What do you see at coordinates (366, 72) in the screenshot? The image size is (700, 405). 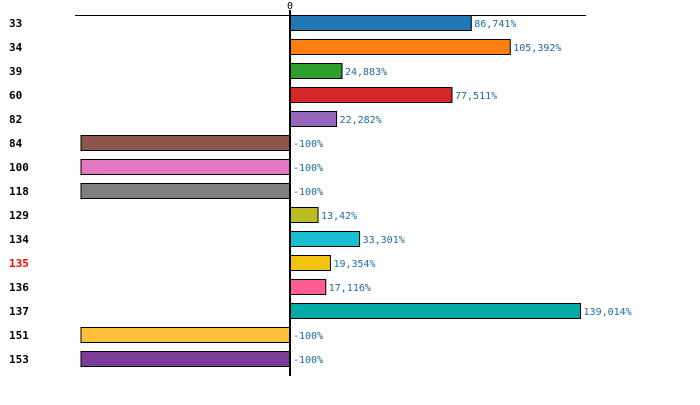 I see `value-label-39: 24,883%` at bounding box center [366, 72].